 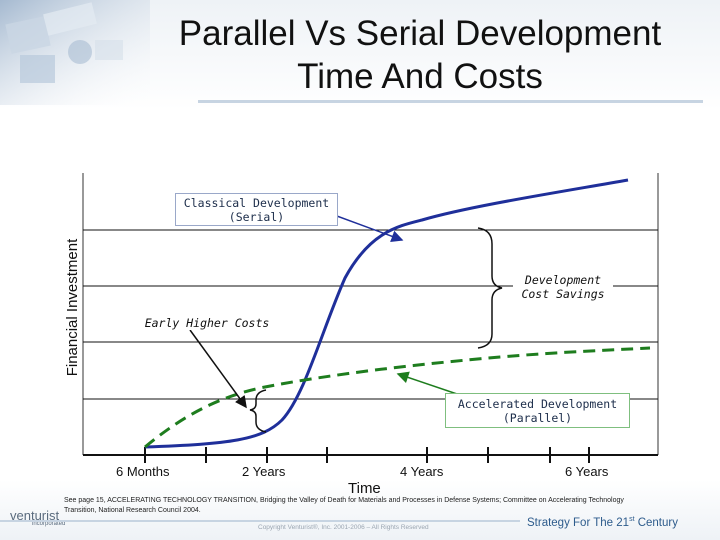 What do you see at coordinates (420, 76) in the screenshot?
I see `title-line-2: Time And Costs` at bounding box center [420, 76].